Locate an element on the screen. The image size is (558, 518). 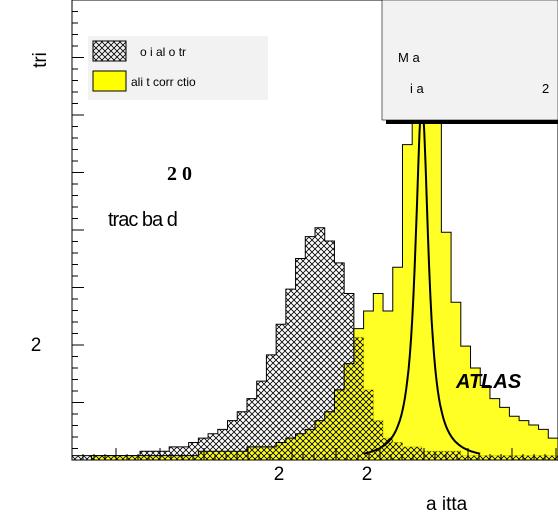
energy-label: 2 0 is located at coordinates (179, 174).